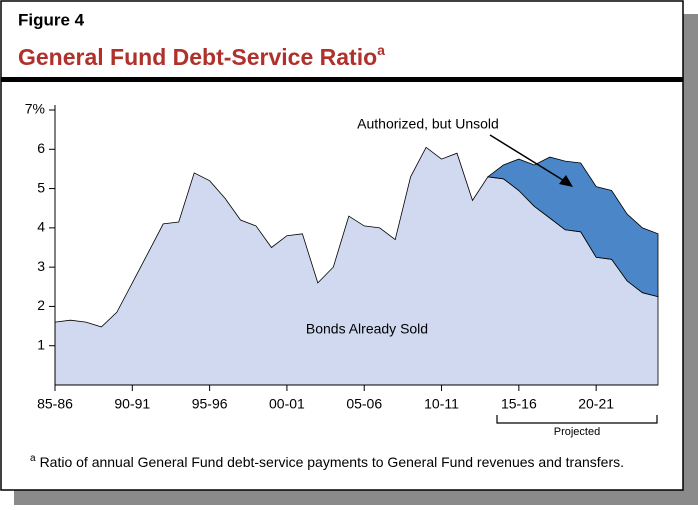 The height and width of the screenshot is (510, 698). Describe the element at coordinates (528, 158) in the screenshot. I see `annotation-arrow` at that location.